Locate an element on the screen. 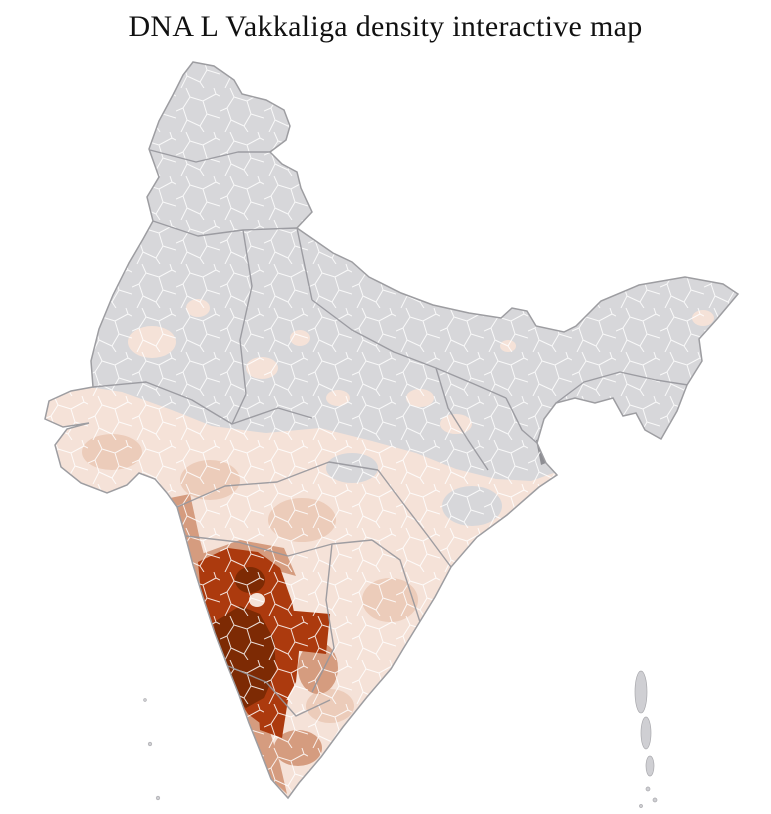 The height and width of the screenshot is (814, 771). andaman-nicobar-islands is located at coordinates (646, 739).